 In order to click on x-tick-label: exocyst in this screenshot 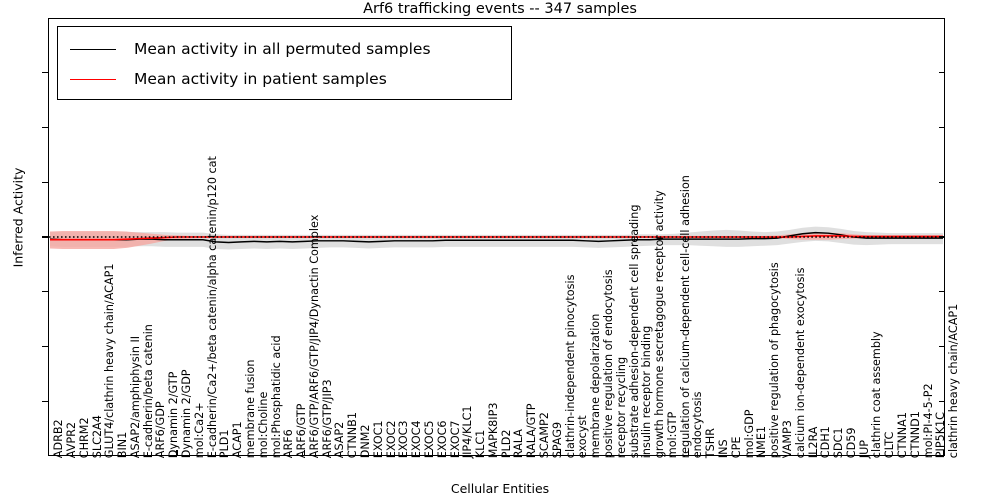, I will do `click(583, 436)`.